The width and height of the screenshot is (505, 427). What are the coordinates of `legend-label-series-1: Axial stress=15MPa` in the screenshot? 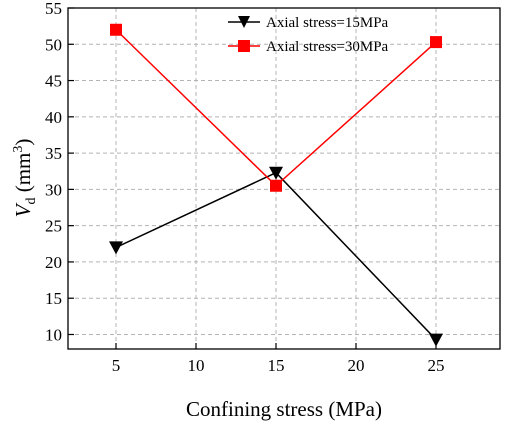 It's located at (327, 23).